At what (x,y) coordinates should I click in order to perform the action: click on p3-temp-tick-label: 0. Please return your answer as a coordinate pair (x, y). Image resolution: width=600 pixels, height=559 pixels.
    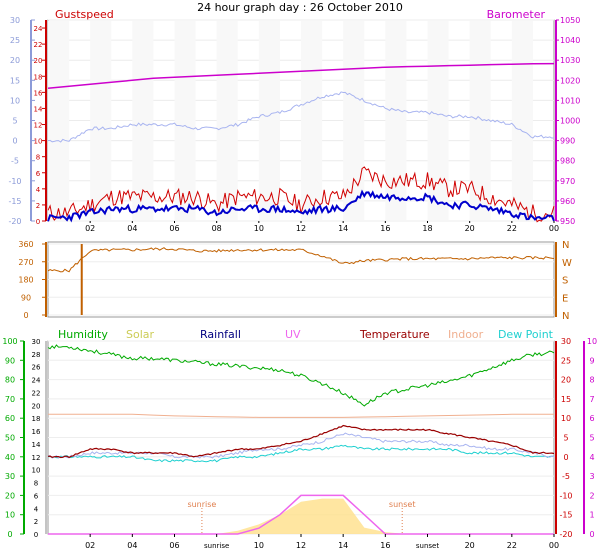
    Looking at the image, I should click on (565, 457).